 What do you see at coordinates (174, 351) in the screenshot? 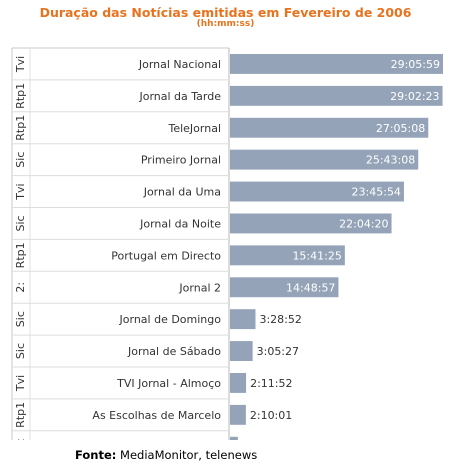
I see `category-label: Jornal de Sábado` at bounding box center [174, 351].